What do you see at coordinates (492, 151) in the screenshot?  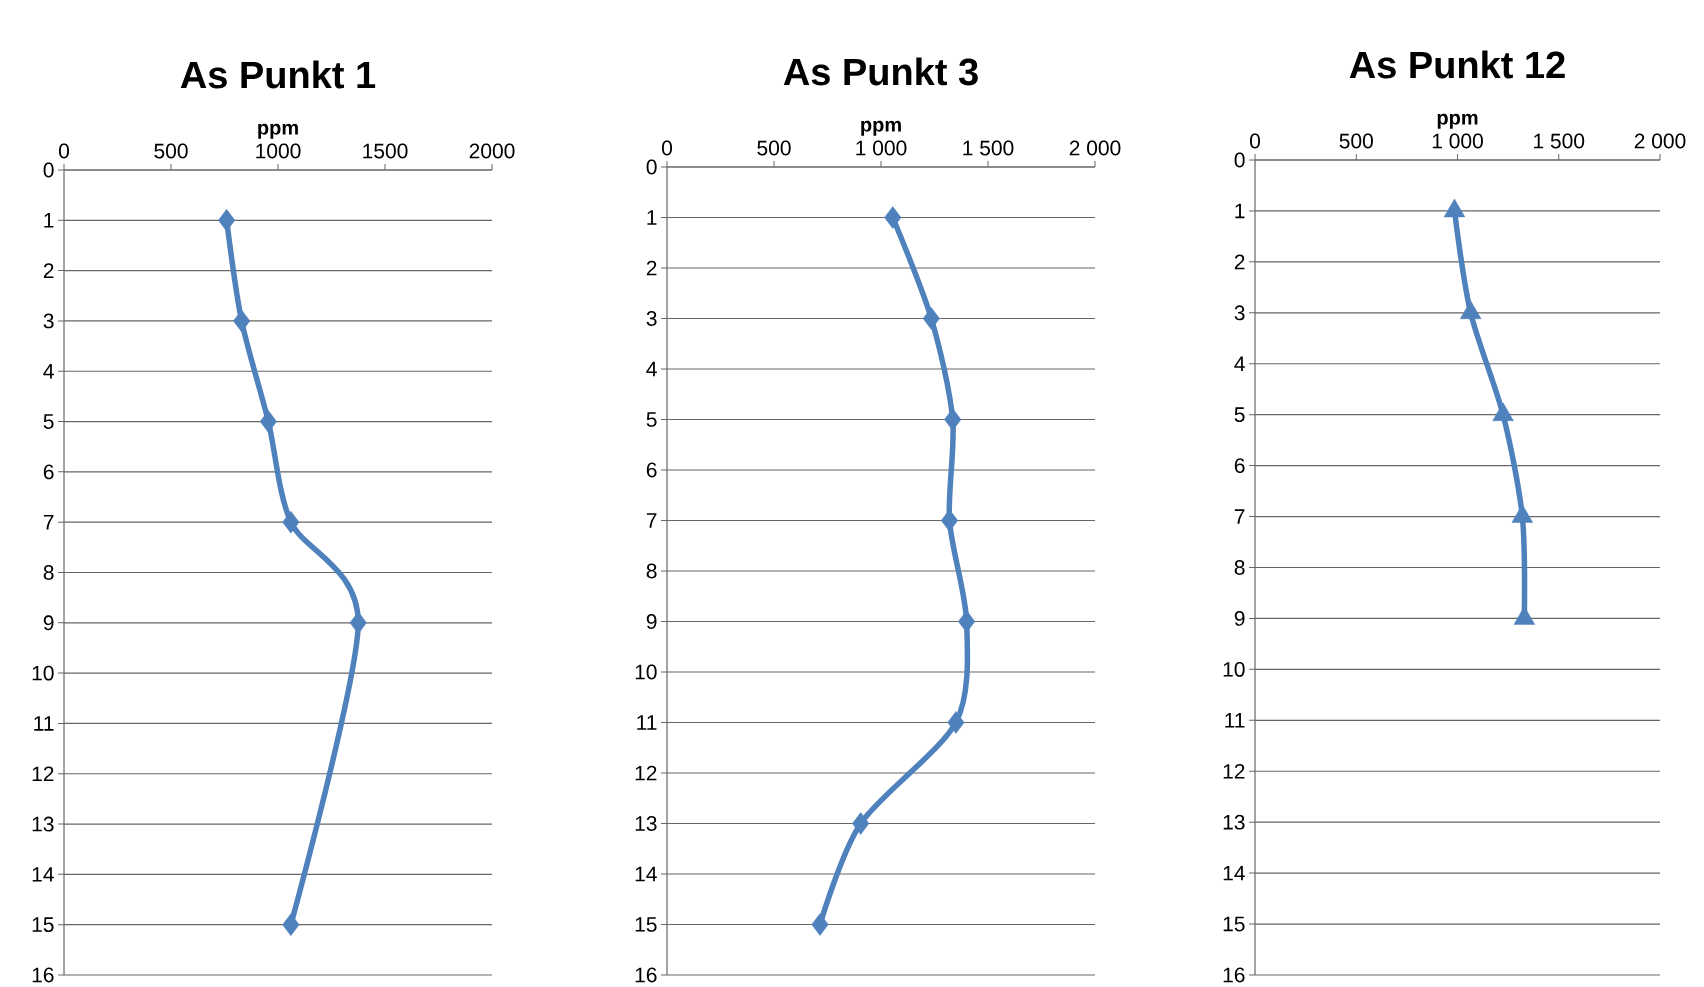 I see `x-tick-label: 2000` at bounding box center [492, 151].